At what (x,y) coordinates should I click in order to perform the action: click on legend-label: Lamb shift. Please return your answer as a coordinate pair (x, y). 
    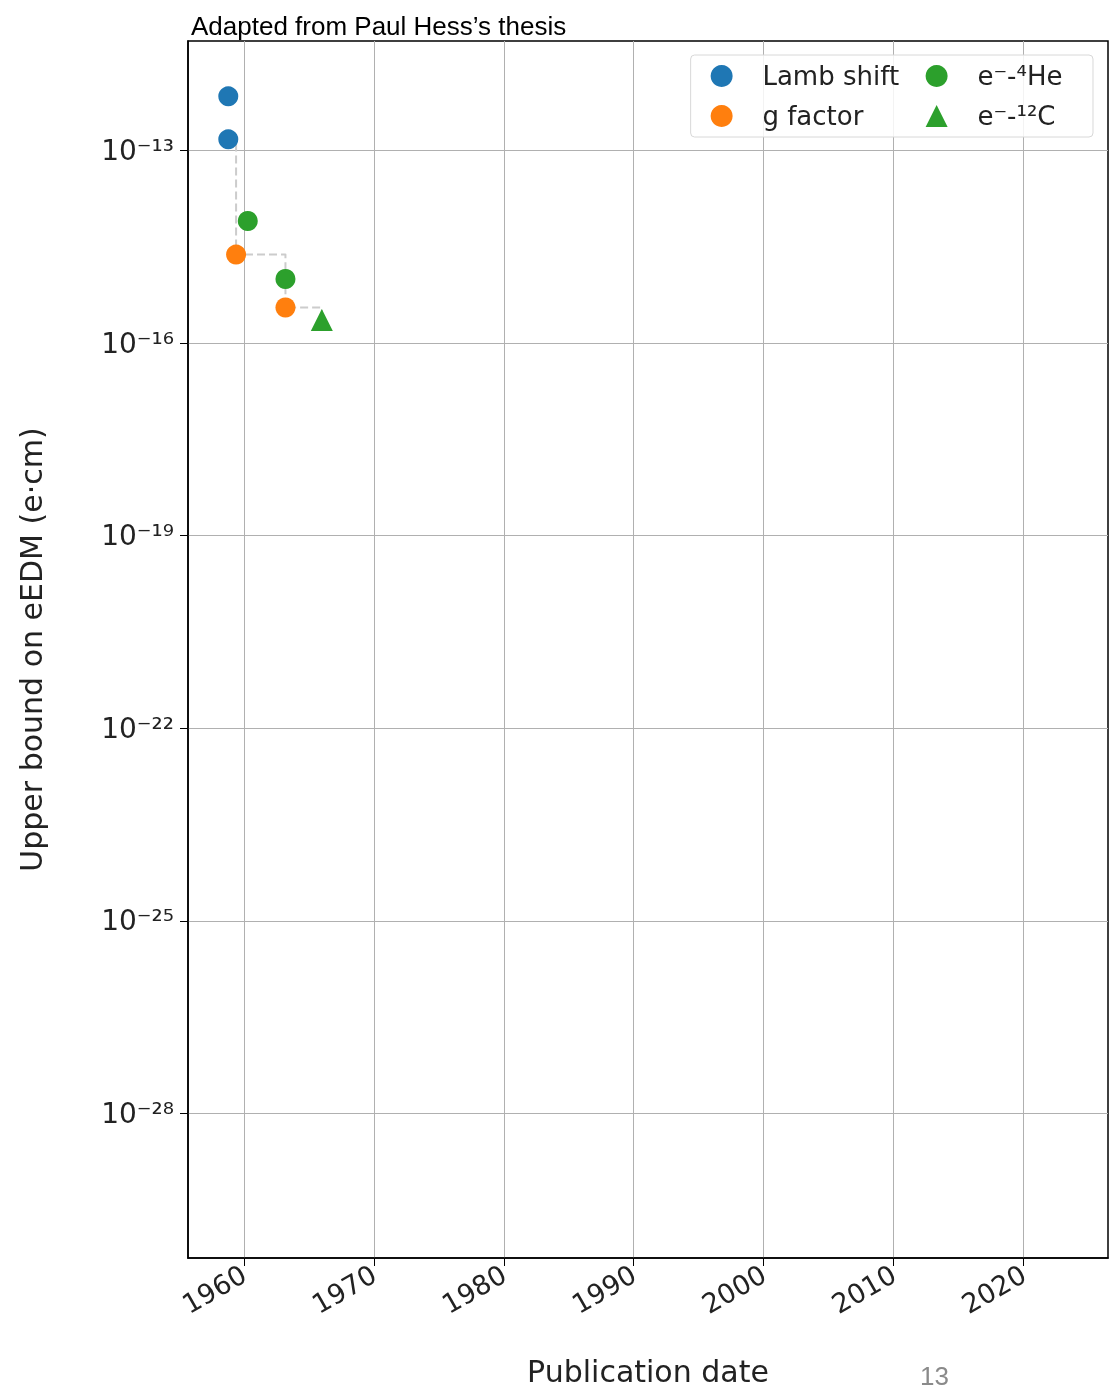
    Looking at the image, I should click on (826, 76).